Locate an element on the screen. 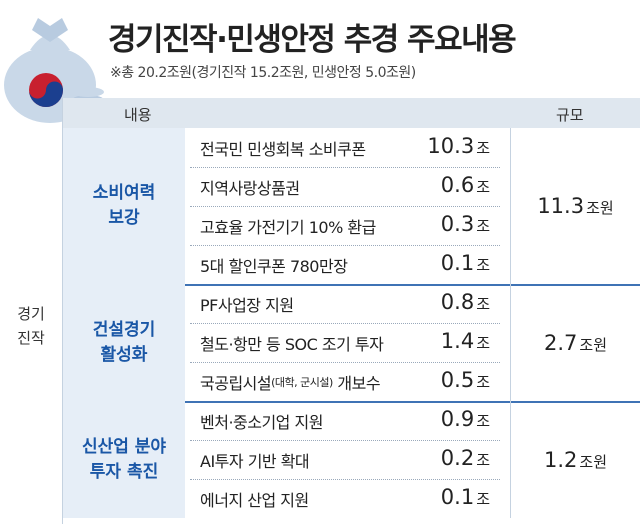 The width and height of the screenshot is (640, 524). item-label: 전국민 민생회복 소비쿠폰 is located at coordinates (283, 147).